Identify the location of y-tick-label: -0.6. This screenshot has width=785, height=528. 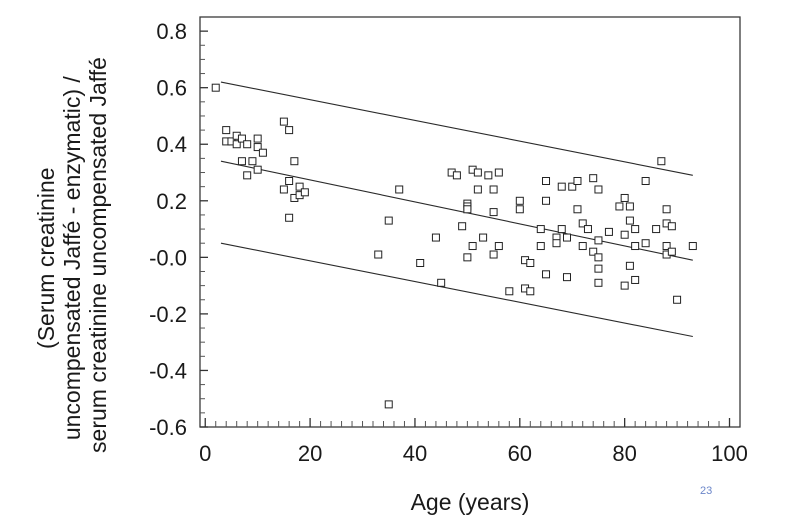
(168, 427).